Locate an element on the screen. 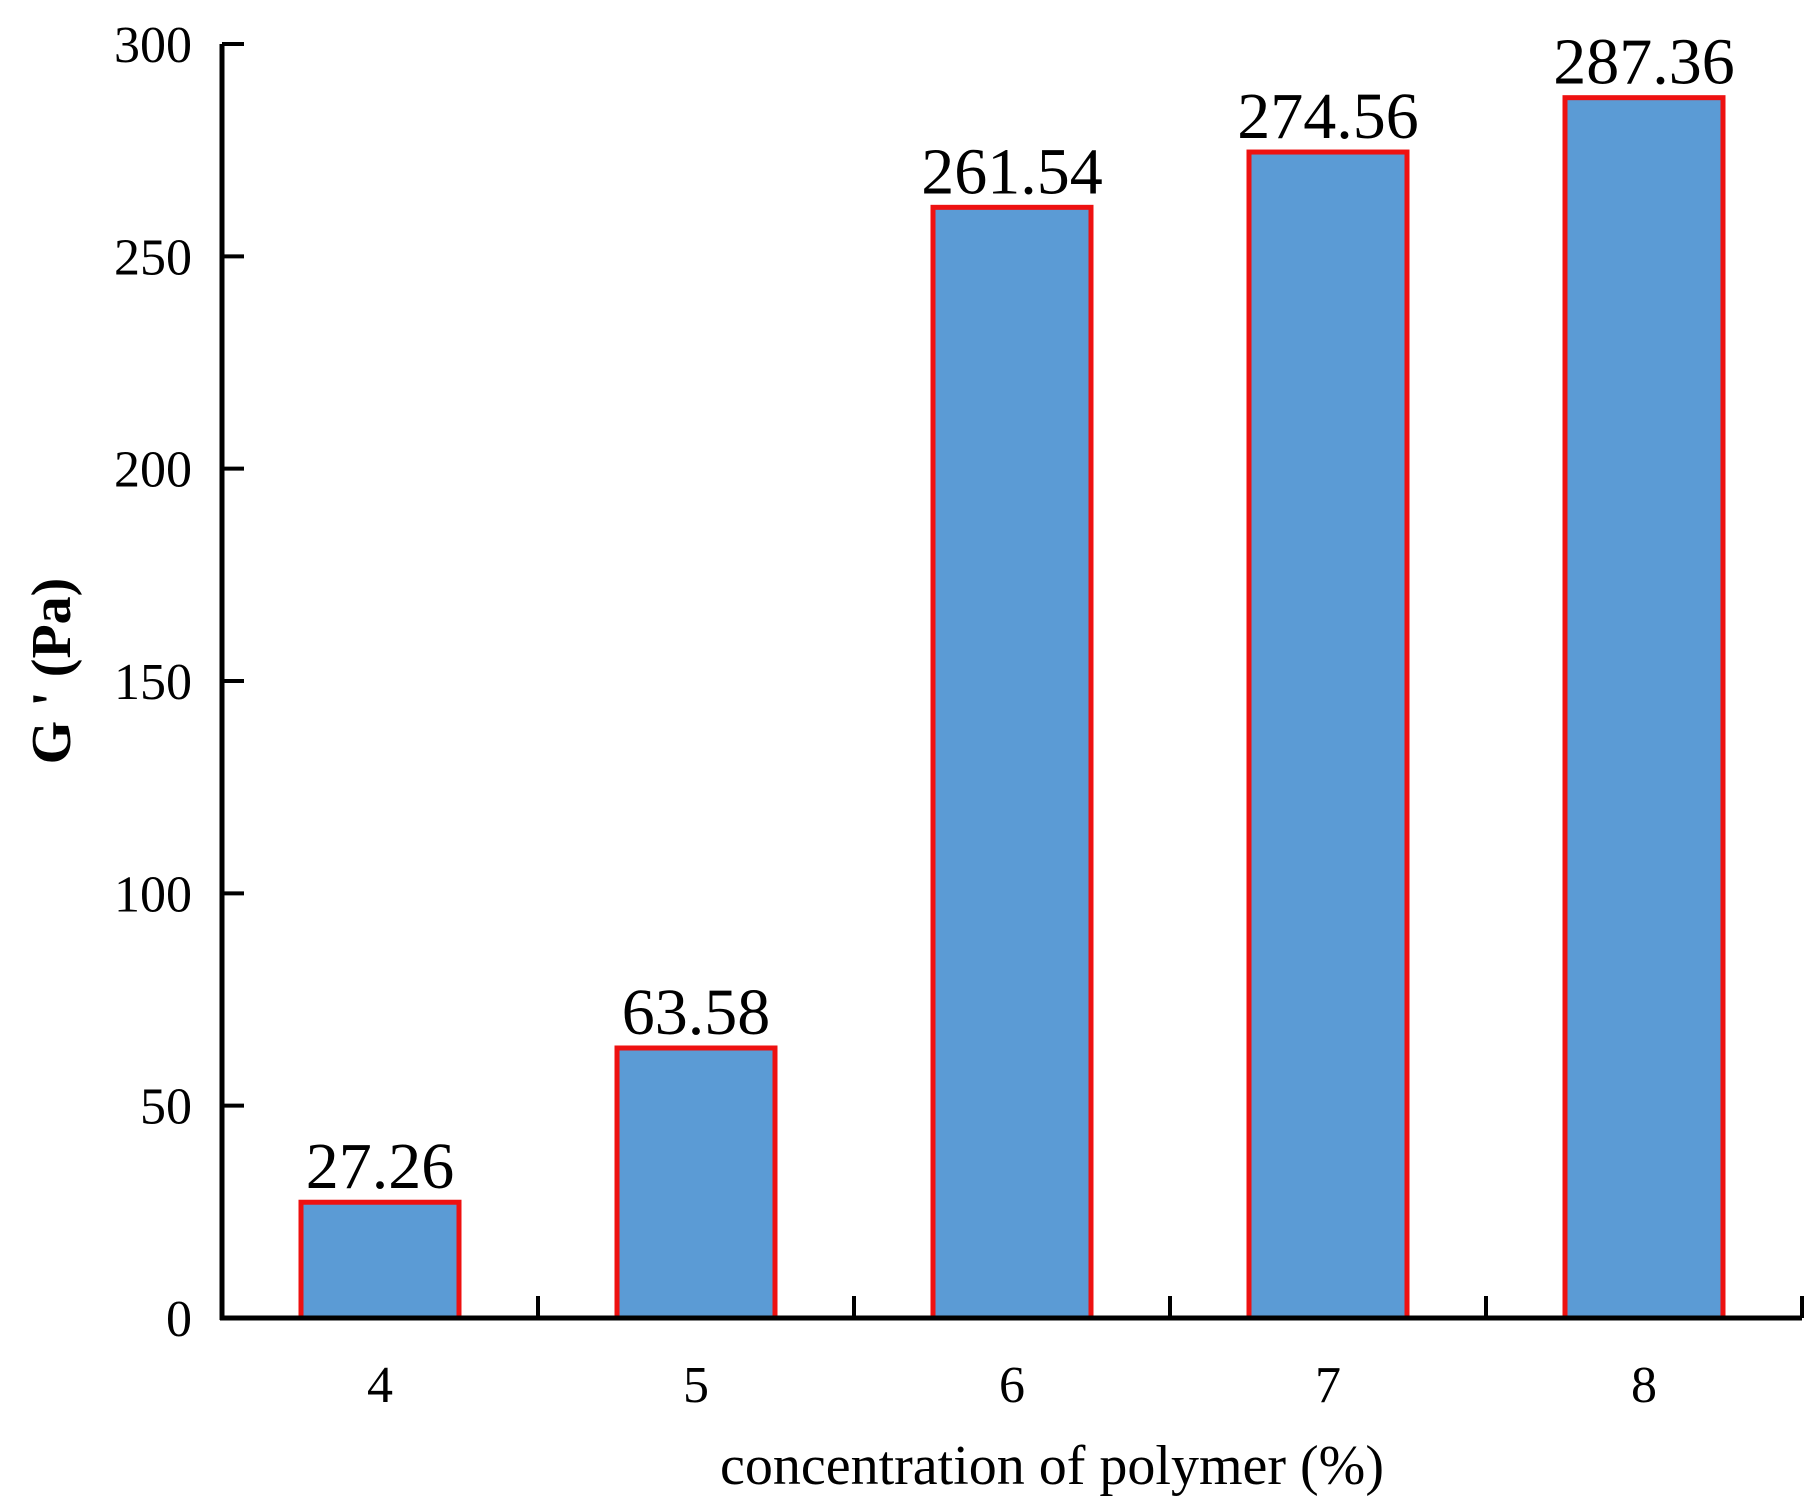 Image resolution: width=1817 pixels, height=1505 pixels. bar-value-label: 287.36 is located at coordinates (1644, 62).